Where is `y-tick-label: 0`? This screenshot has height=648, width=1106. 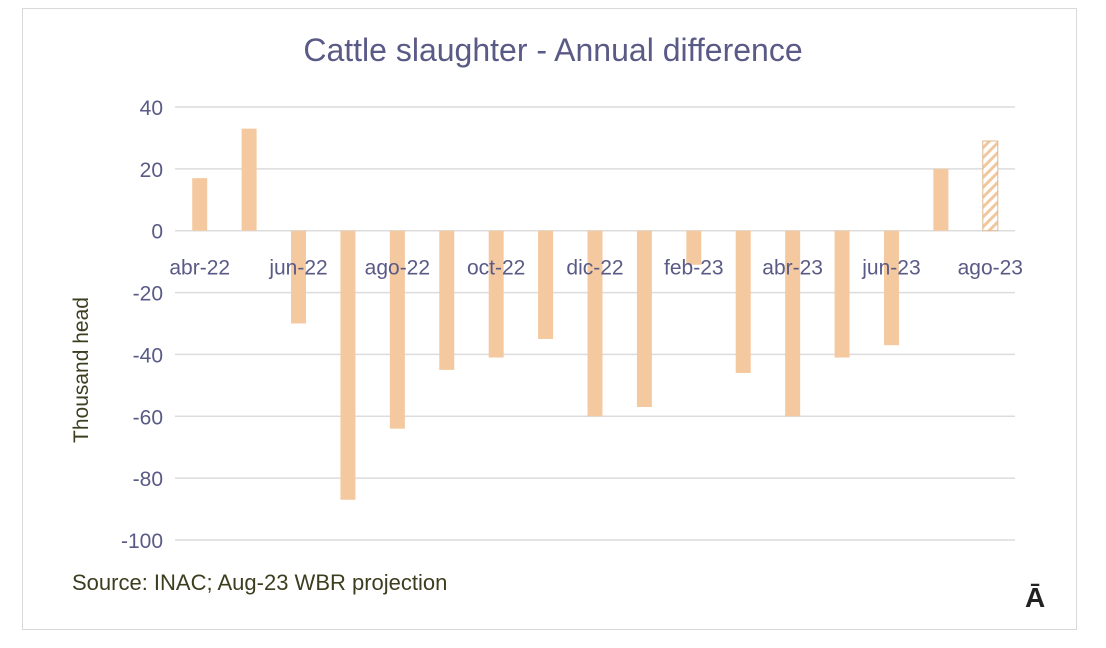
y-tick-label: 0 is located at coordinates (157, 232).